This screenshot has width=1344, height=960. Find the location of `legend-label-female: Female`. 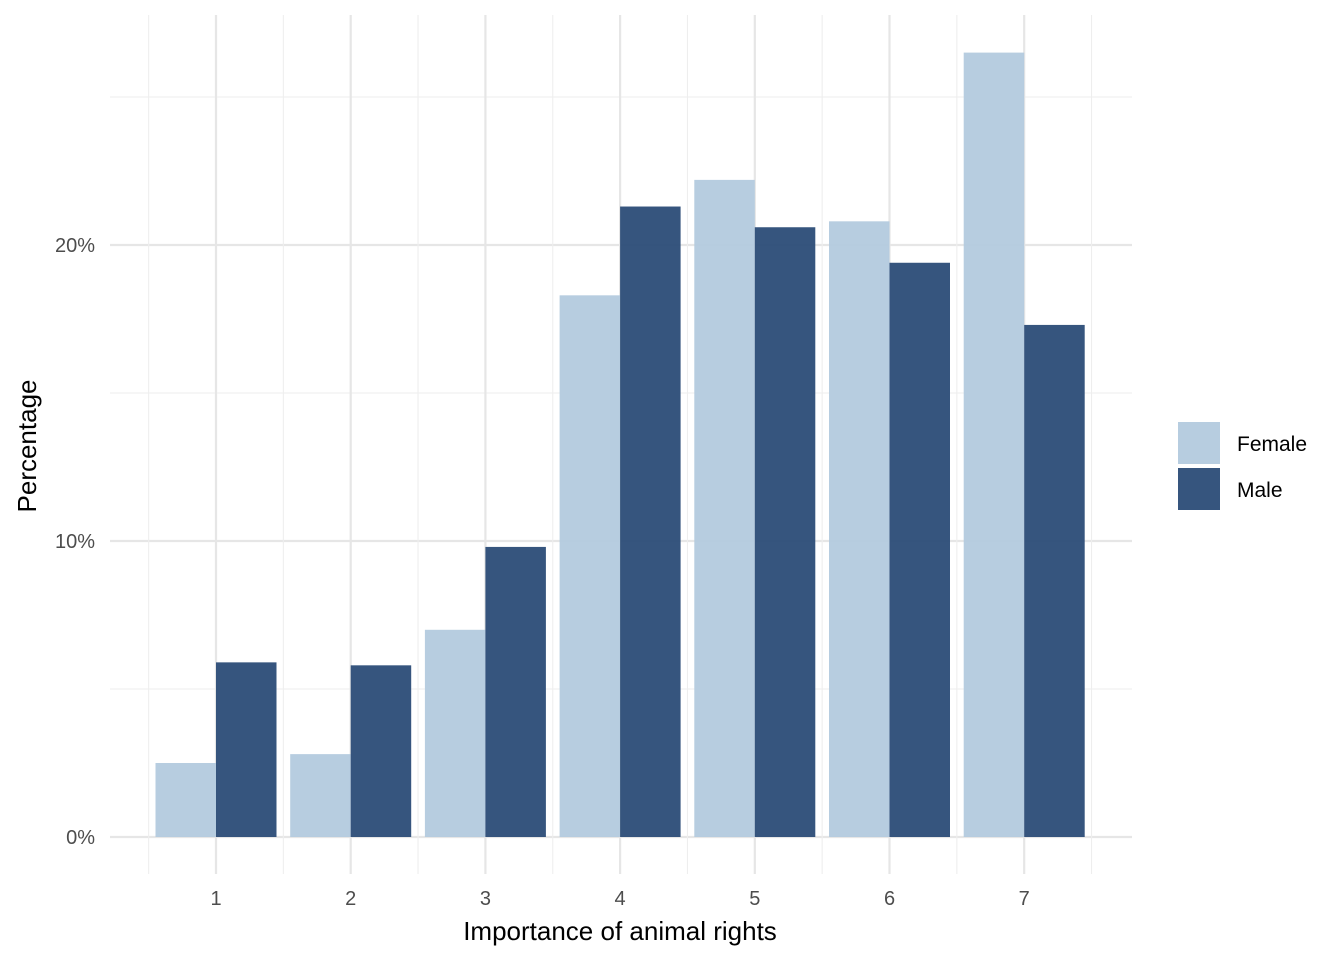

legend-label-female: Female is located at coordinates (1272, 444).